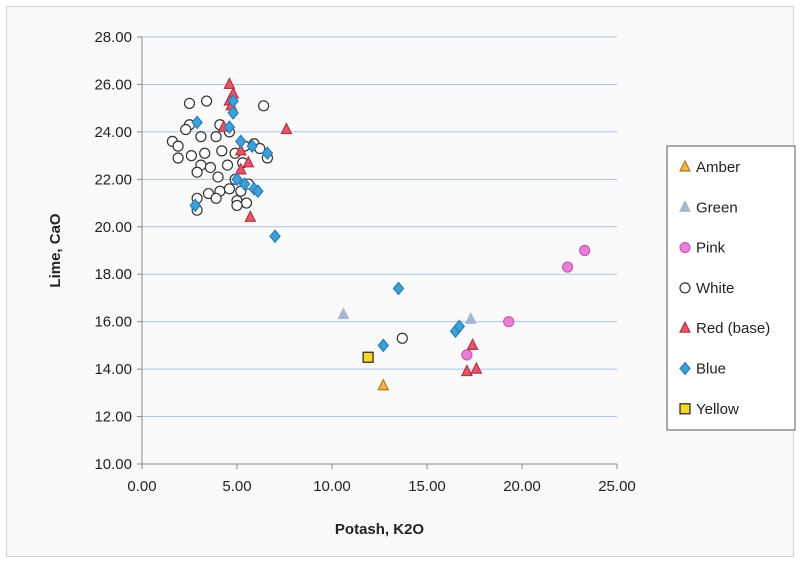 The width and height of the screenshot is (802, 563). I want to click on legend-marker-green, so click(685, 205).